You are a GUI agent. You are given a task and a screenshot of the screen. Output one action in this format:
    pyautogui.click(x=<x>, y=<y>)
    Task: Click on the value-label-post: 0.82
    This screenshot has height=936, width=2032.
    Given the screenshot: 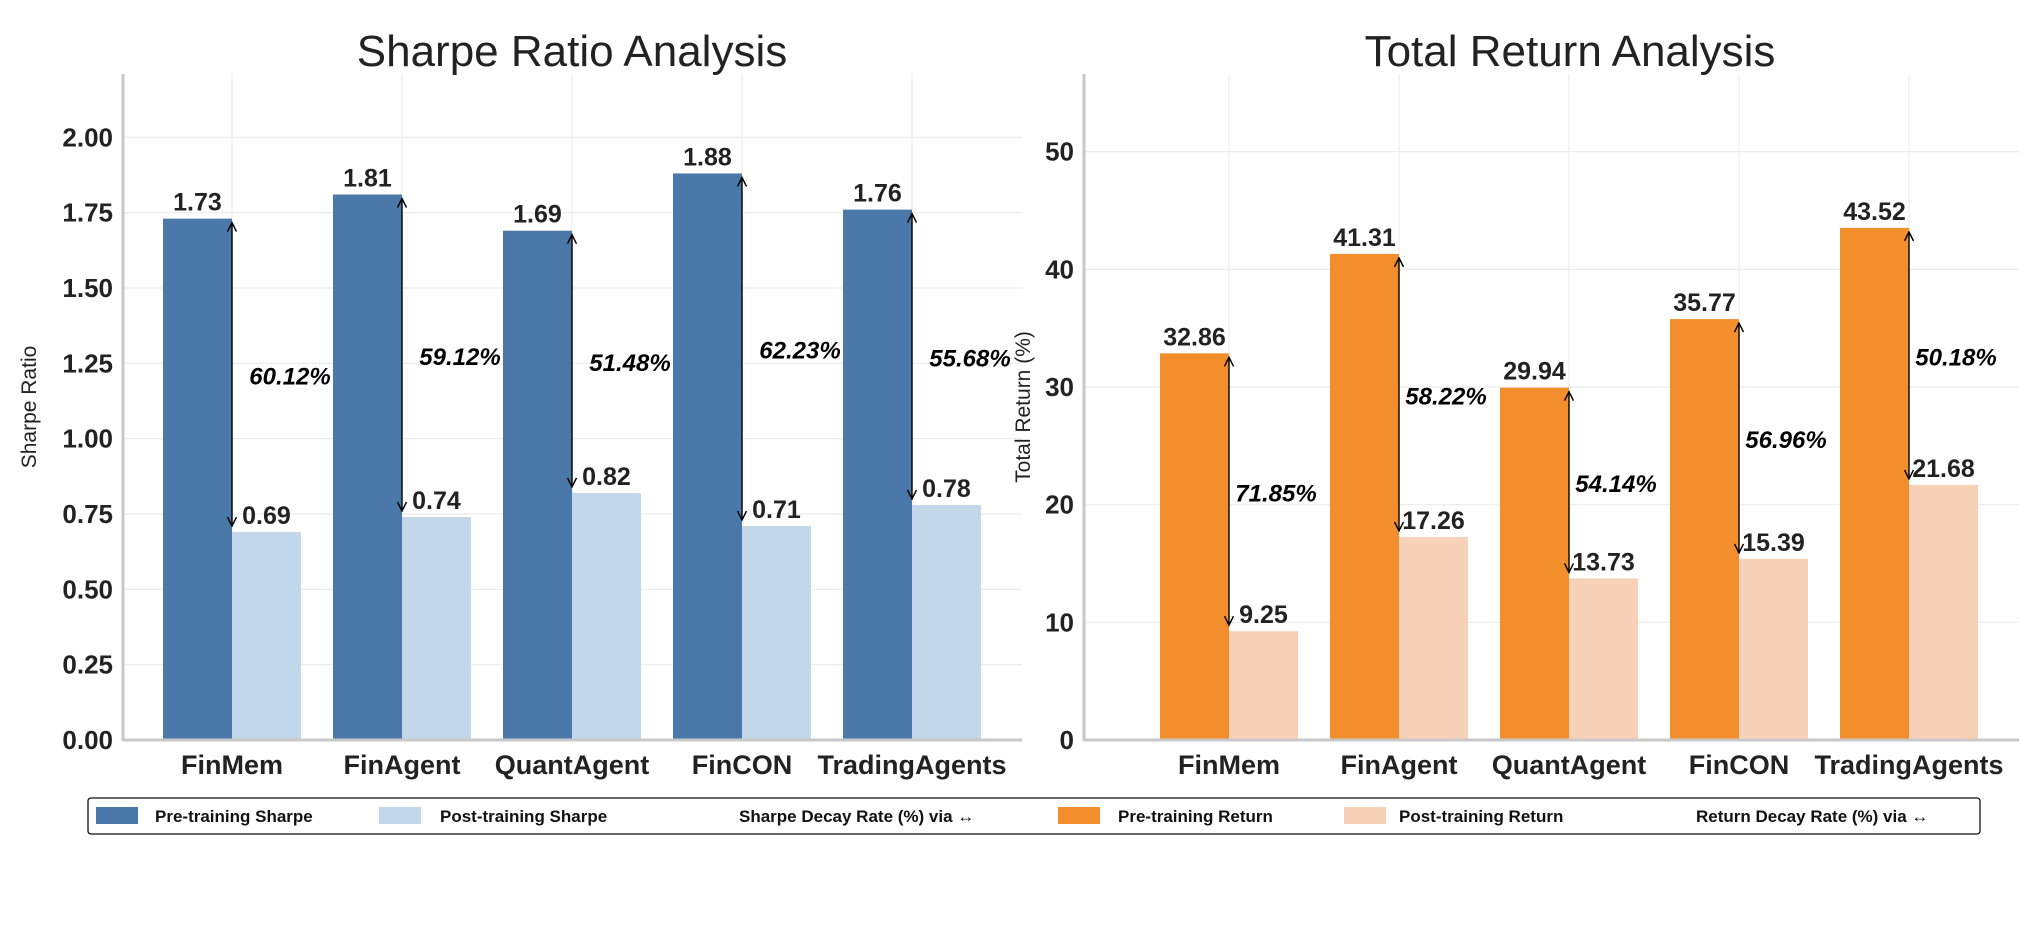 What is the action you would take?
    pyautogui.click(x=606, y=477)
    